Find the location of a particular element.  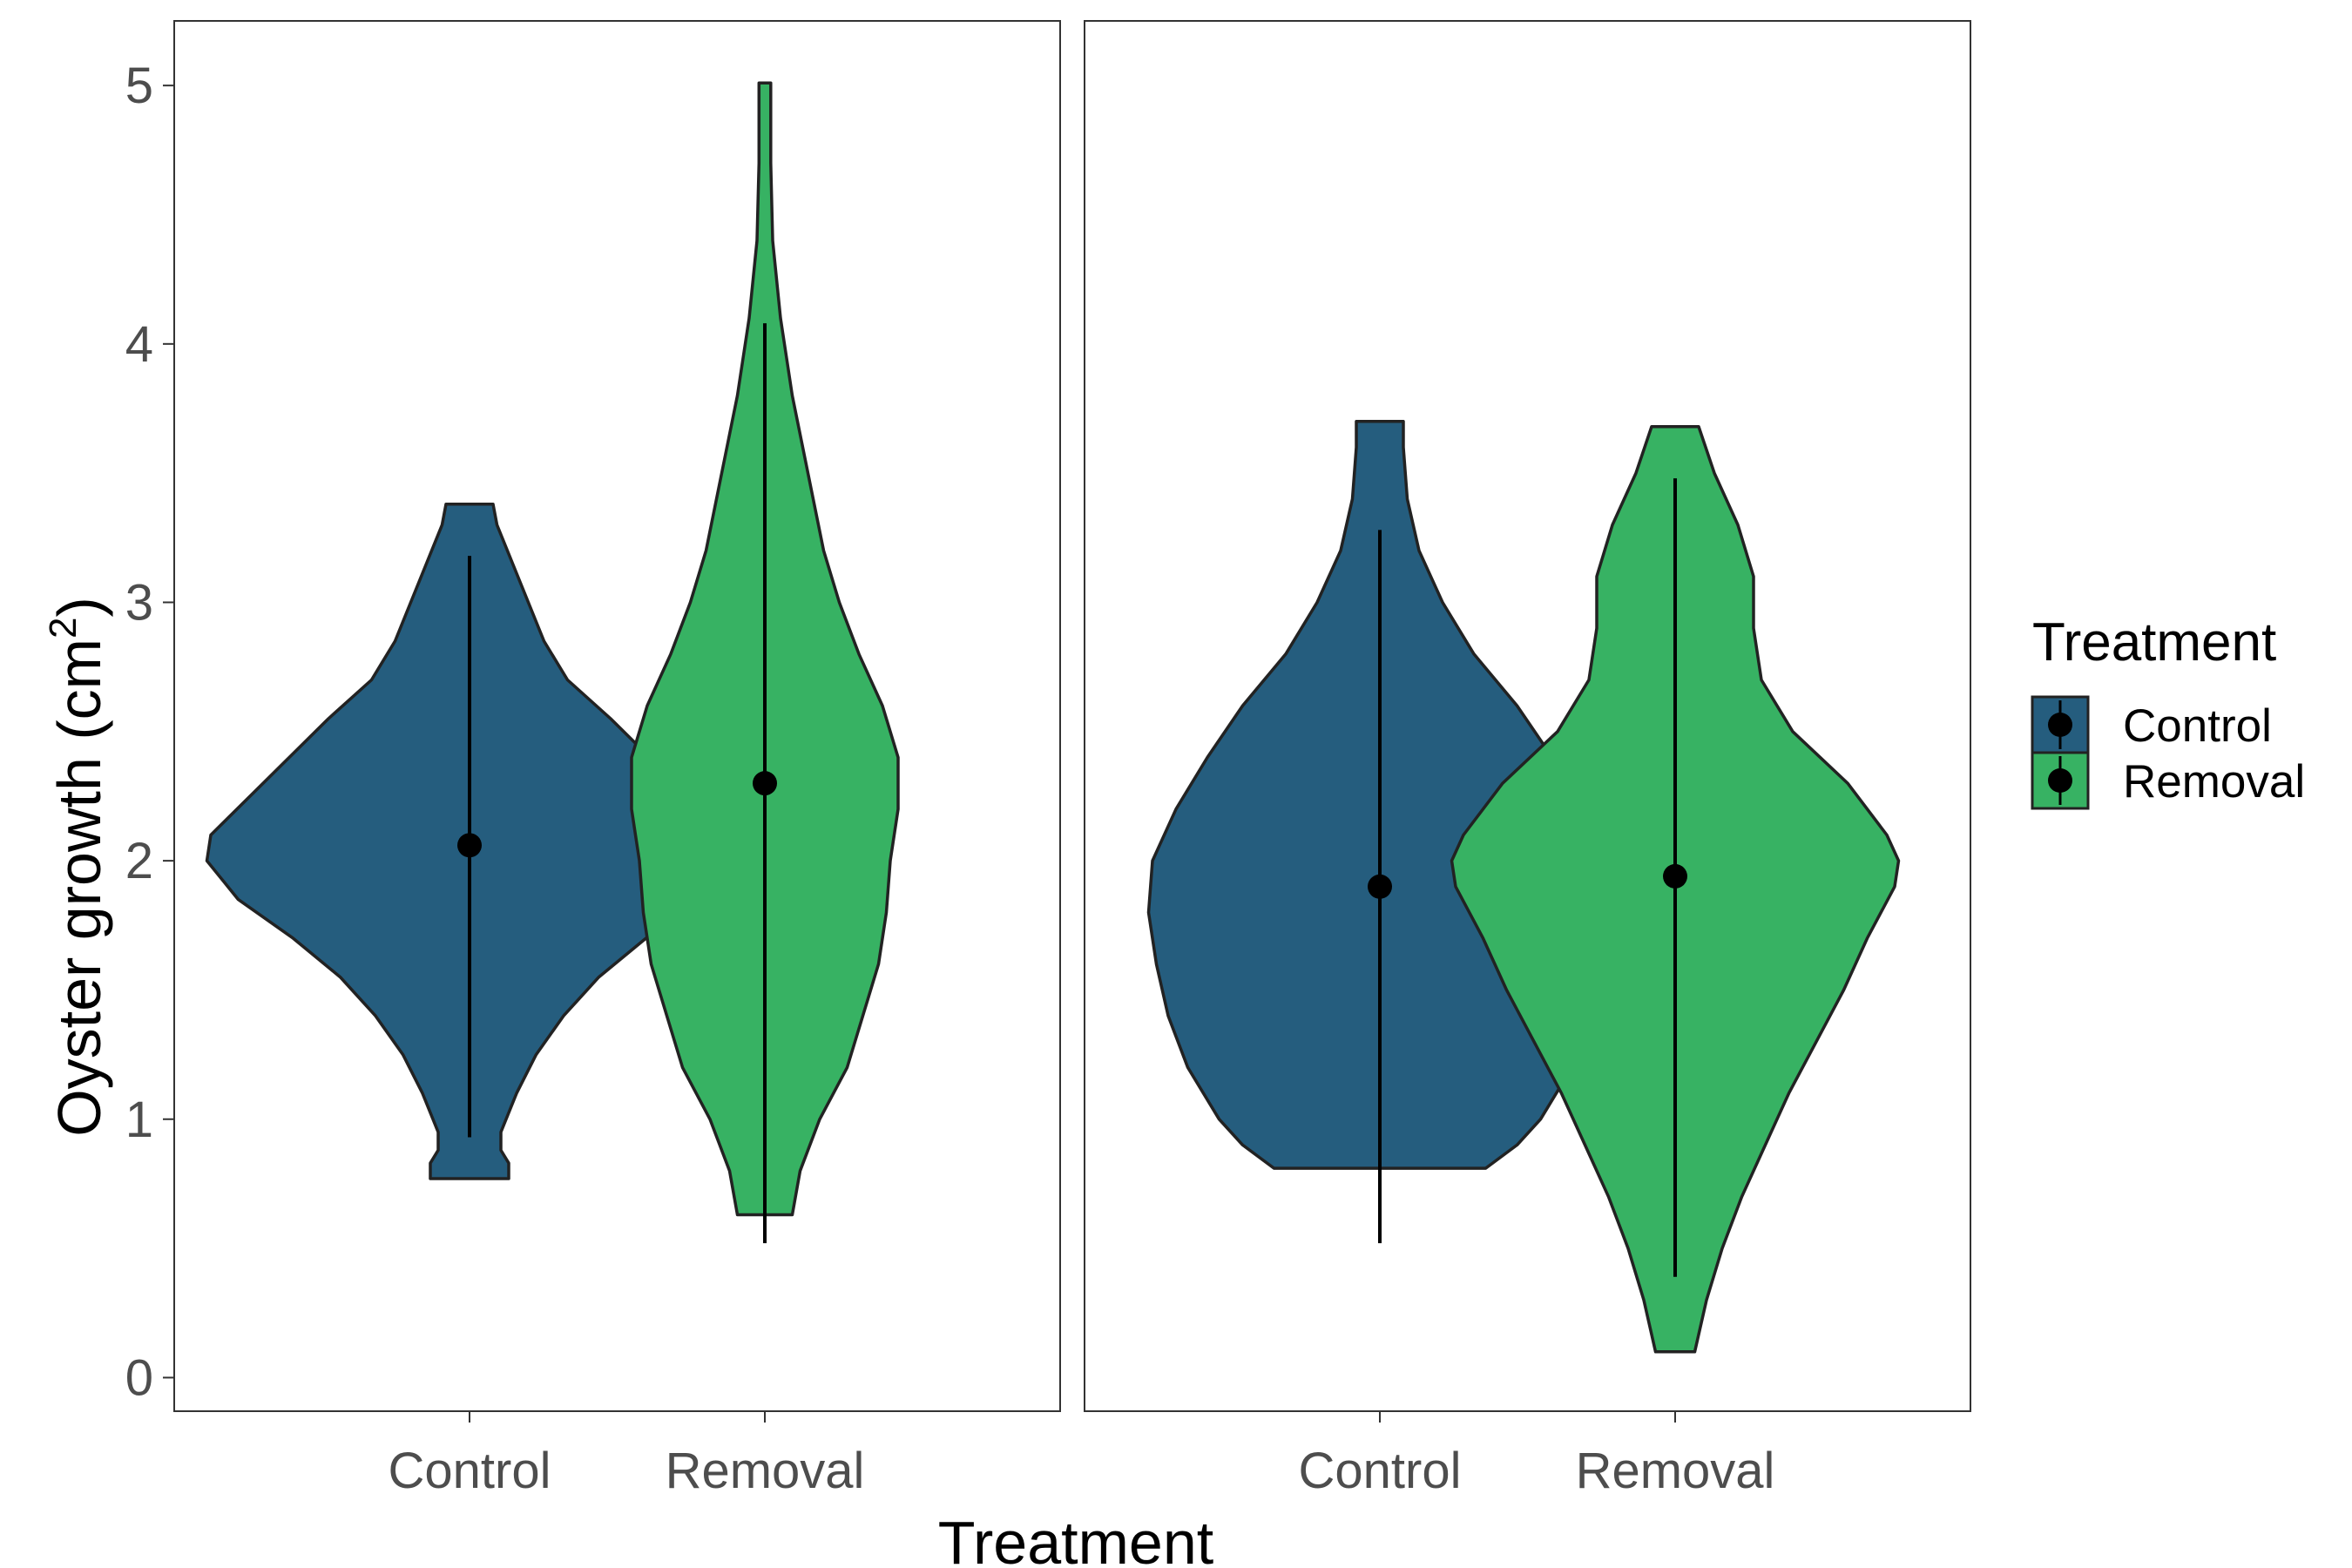

legend-title: Treatment is located at coordinates (2154, 642).